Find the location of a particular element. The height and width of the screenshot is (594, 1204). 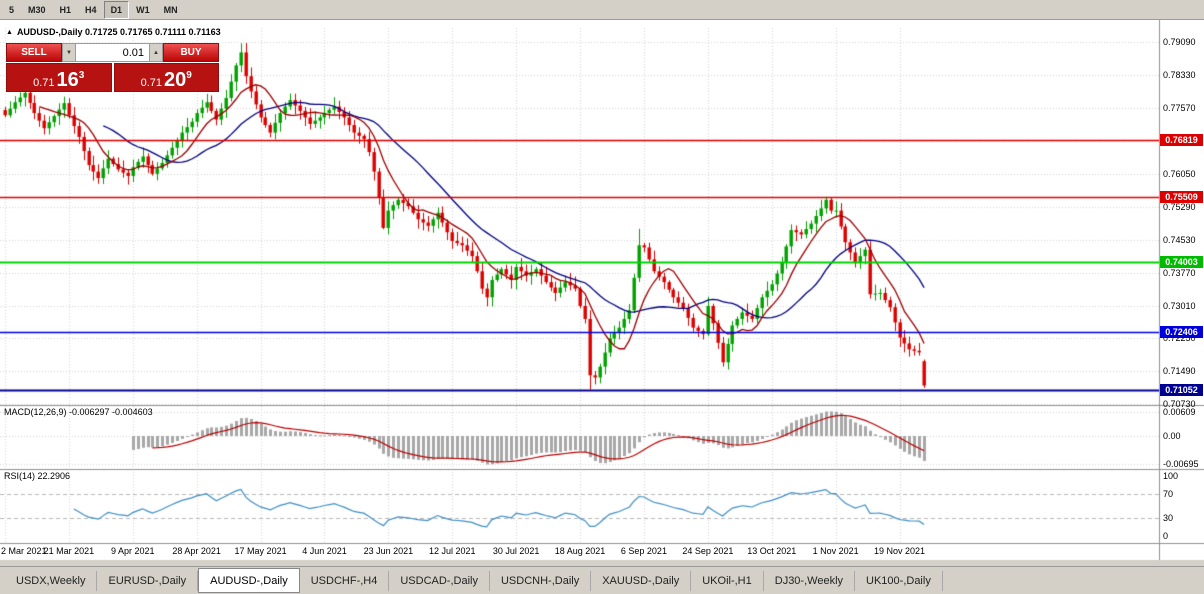

timeframe-button-W1: W1 is located at coordinates (143, 9).